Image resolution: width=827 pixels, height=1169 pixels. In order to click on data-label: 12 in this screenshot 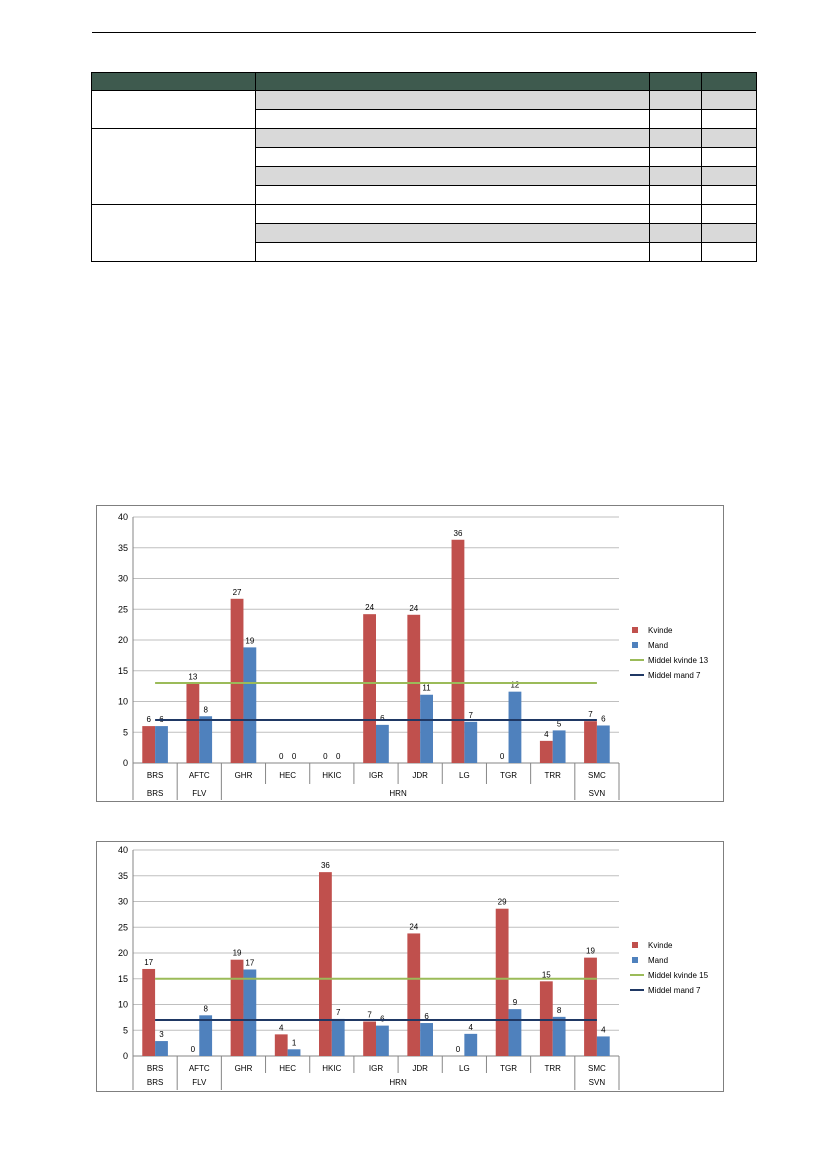, I will do `click(514, 685)`.